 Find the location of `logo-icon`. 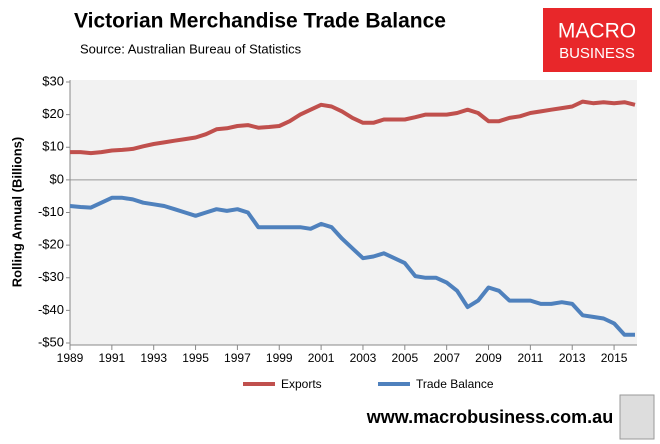

logo-icon is located at coordinates (637, 417).